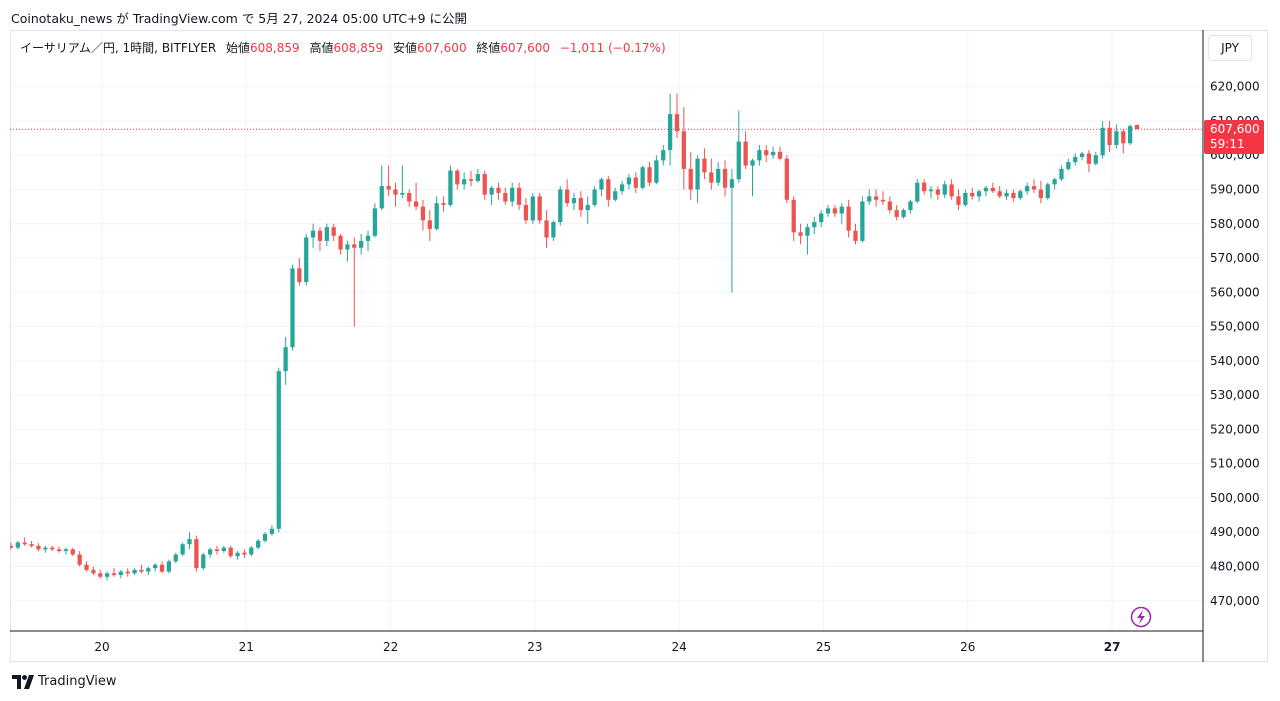  I want to click on tradingview-logo-icon, so click(23, 681).